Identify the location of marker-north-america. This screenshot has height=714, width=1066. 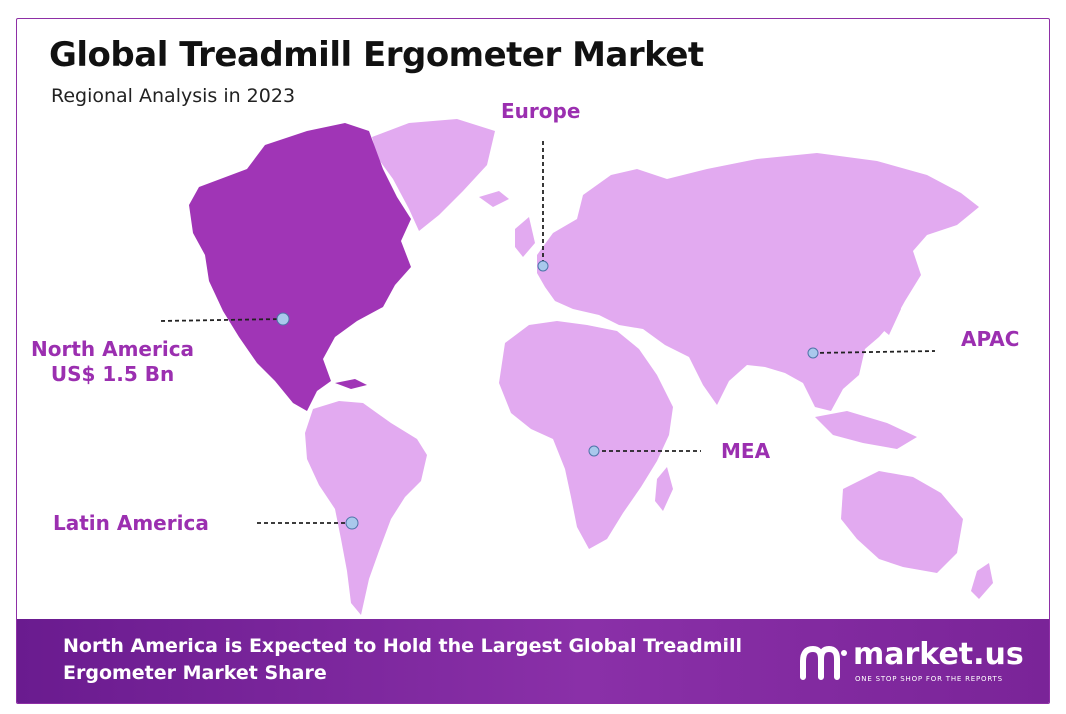
(283, 319).